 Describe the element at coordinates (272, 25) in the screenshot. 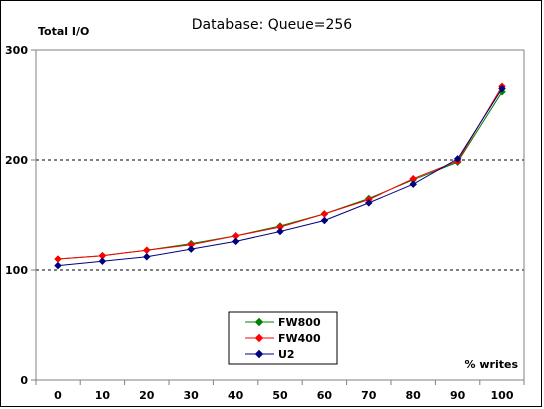

I see `chart-title: Database: Queue=256` at that location.